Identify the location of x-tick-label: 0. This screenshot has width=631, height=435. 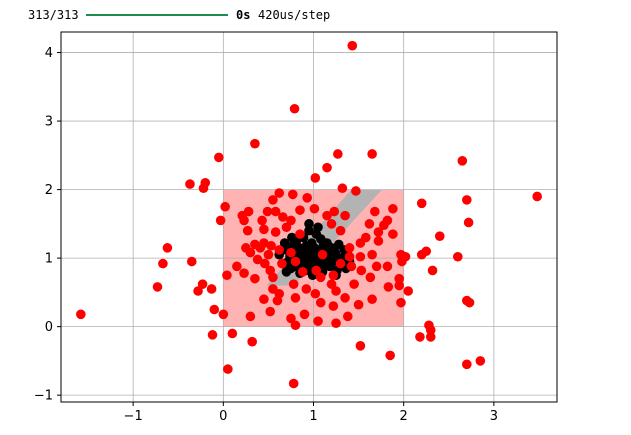
(223, 416).